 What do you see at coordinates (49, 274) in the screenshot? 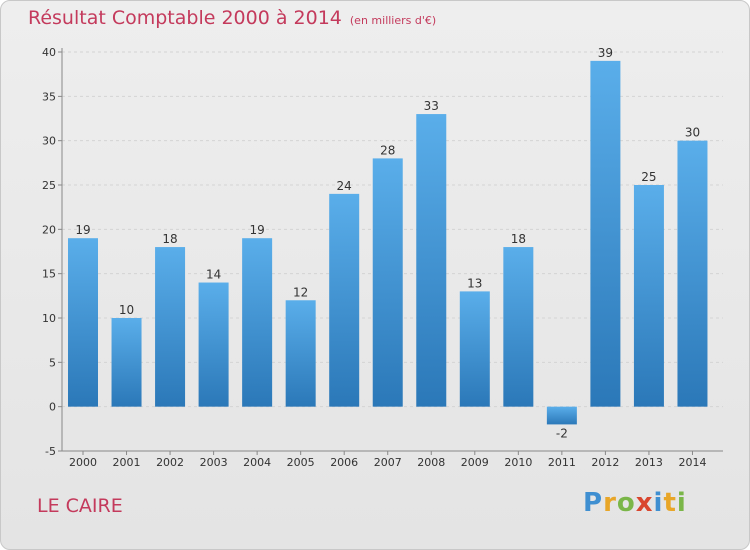
I see `y-tick-label: 15` at bounding box center [49, 274].